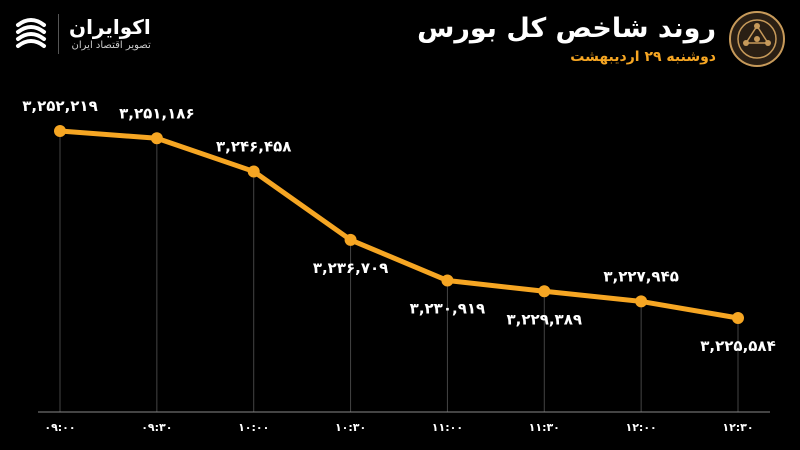 This screenshot has height=450, width=800. What do you see at coordinates (566, 28) in the screenshot?
I see `chart-title: روند شاخص کل بورس` at bounding box center [566, 28].